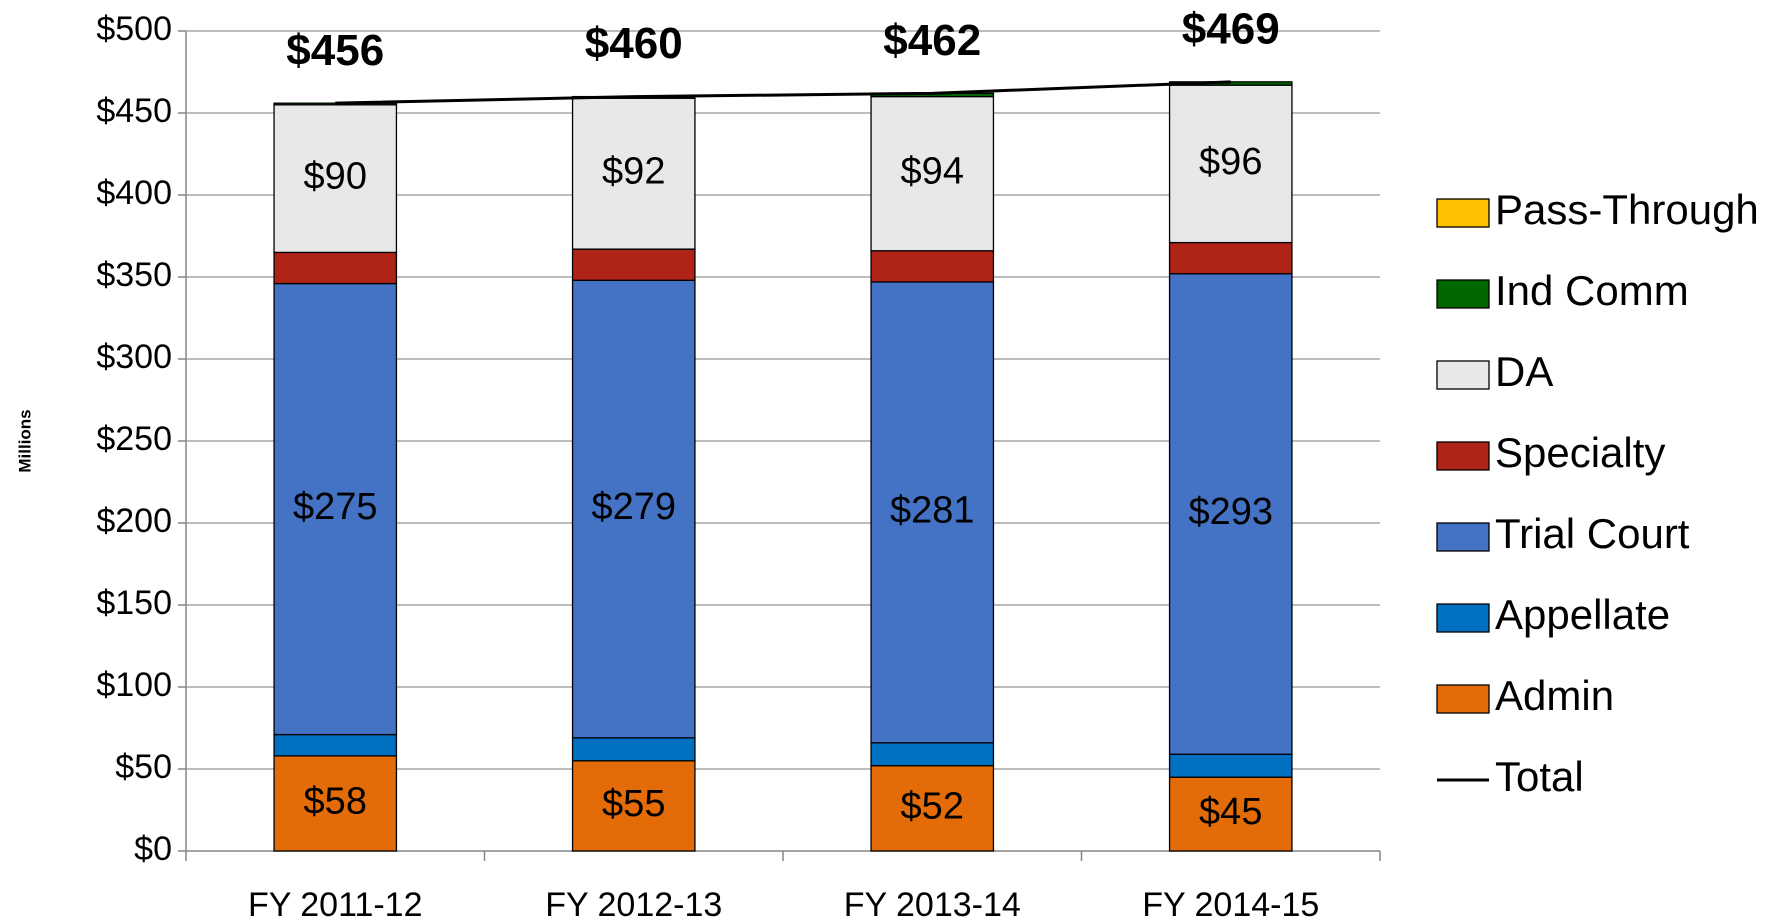  I want to click on data-label: $279, so click(633, 507).